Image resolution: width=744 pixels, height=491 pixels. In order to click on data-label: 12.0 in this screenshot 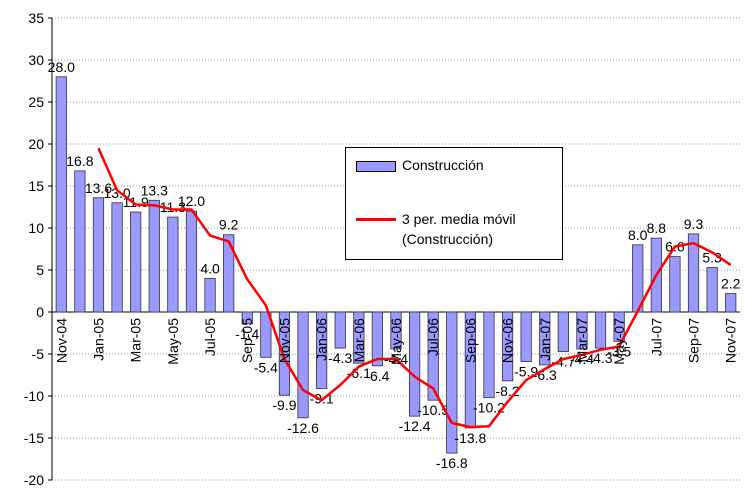, I will do `click(191, 201)`.